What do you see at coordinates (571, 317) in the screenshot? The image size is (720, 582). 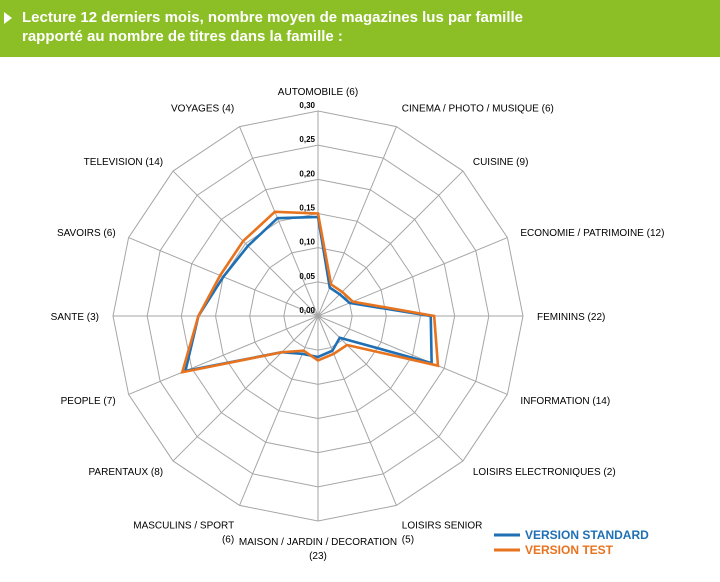 I see `axis-label: FEMININS (22)` at bounding box center [571, 317].